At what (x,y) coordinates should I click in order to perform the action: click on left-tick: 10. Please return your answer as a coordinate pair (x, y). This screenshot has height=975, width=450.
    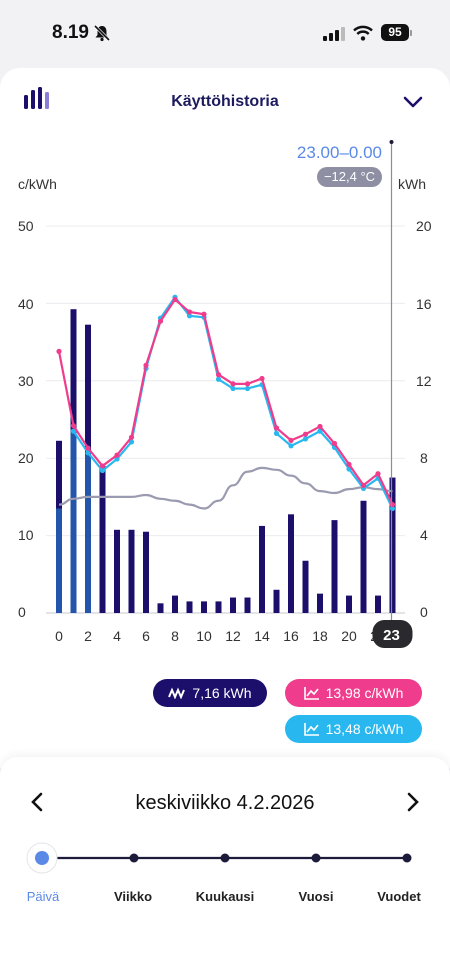
    Looking at the image, I should click on (26, 535).